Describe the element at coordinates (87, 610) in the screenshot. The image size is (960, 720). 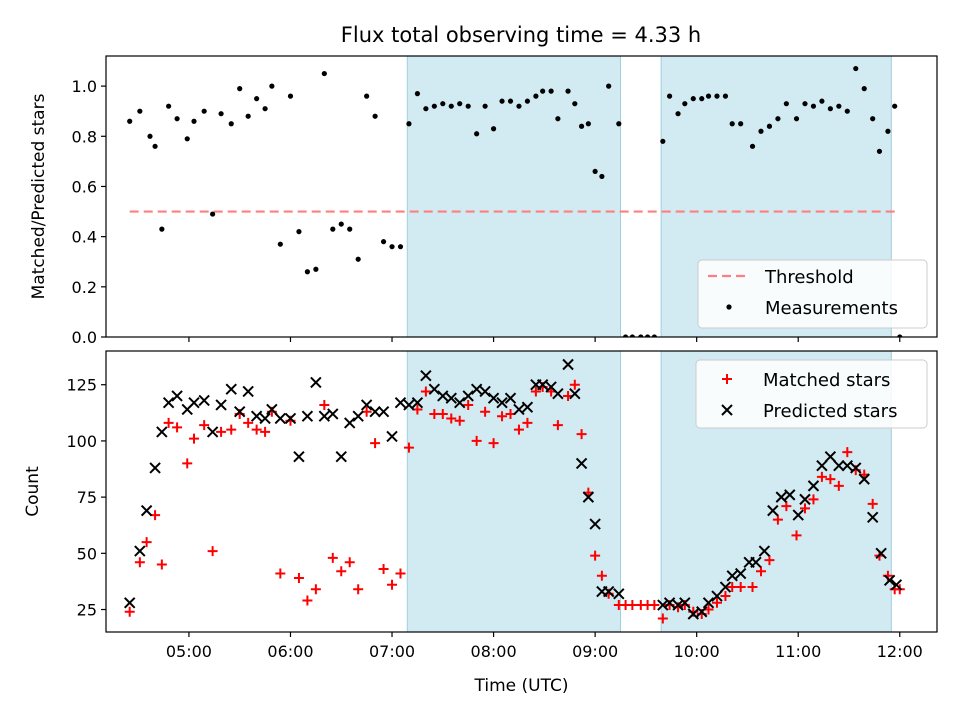
I see `y-tick-label: 25` at that location.